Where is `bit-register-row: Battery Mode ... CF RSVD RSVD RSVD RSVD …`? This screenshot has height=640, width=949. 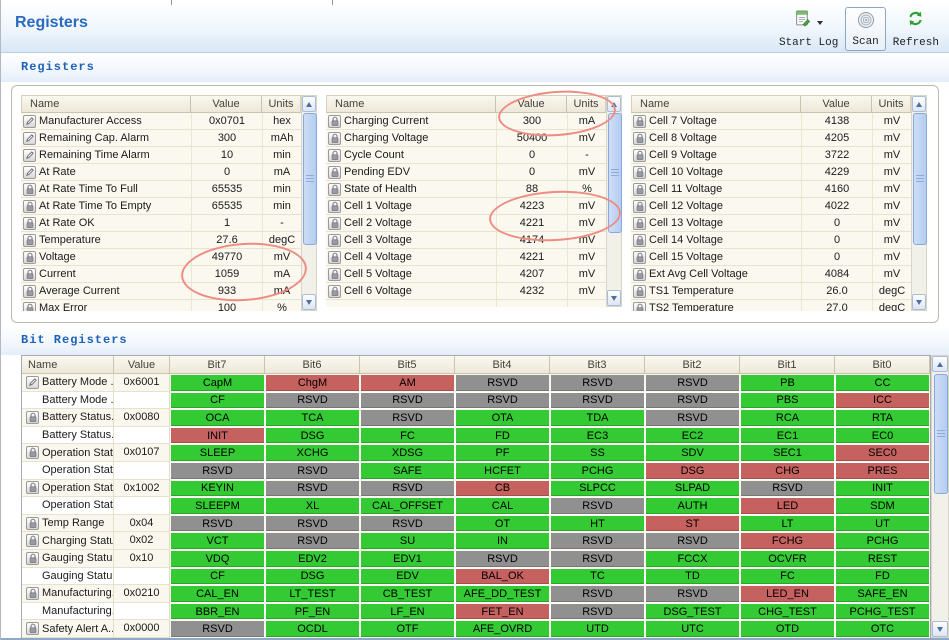 bit-register-row: Battery Mode ... CF RSVD RSVD RSVD RSVD … is located at coordinates (476, 400).